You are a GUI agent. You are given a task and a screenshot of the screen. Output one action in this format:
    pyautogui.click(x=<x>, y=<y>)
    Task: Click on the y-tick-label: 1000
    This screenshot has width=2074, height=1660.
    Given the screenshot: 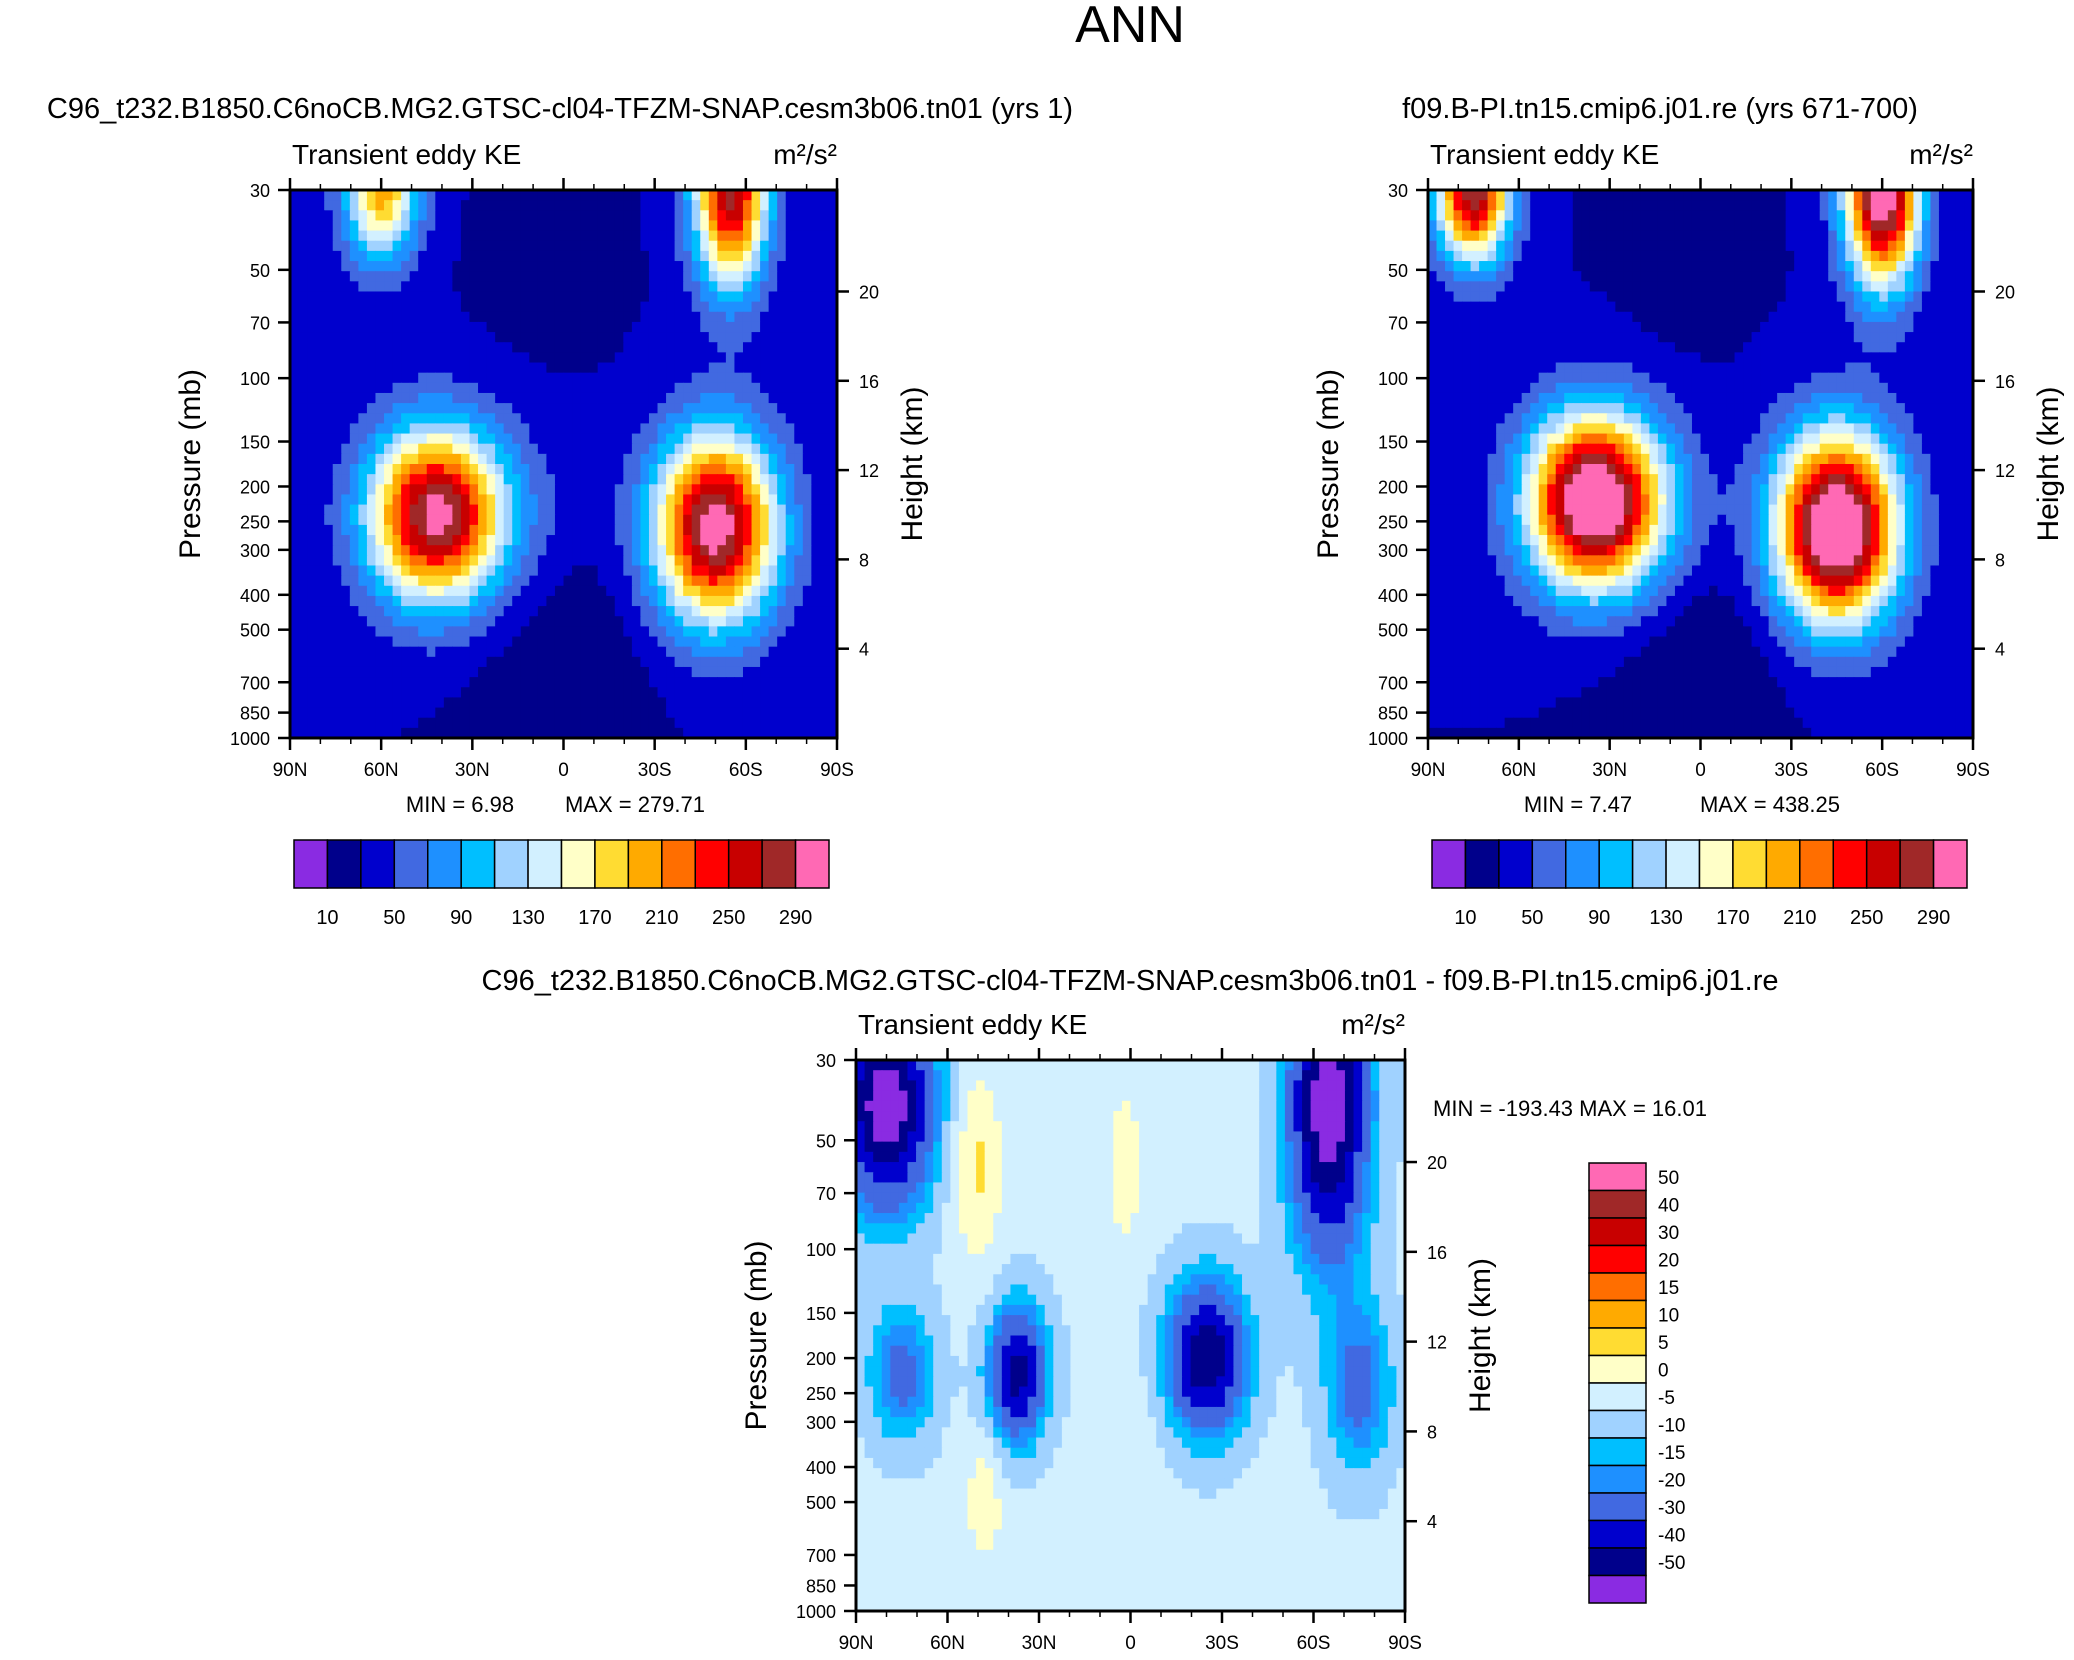 What is the action you would take?
    pyautogui.click(x=250, y=739)
    